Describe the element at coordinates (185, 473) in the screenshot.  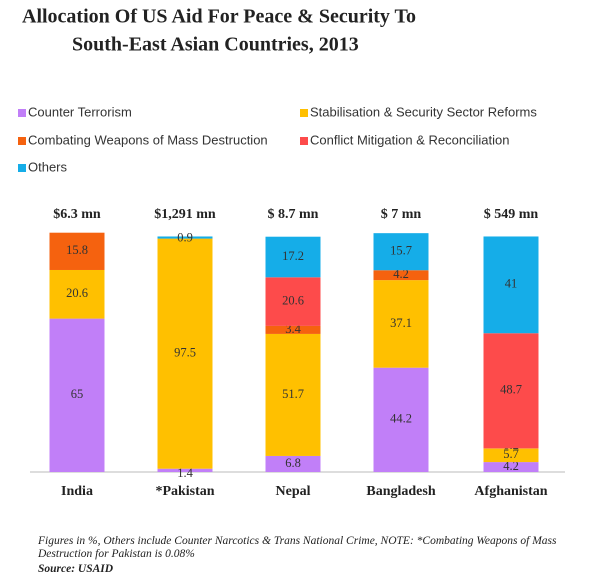
I see `data-label: 1.4` at that location.